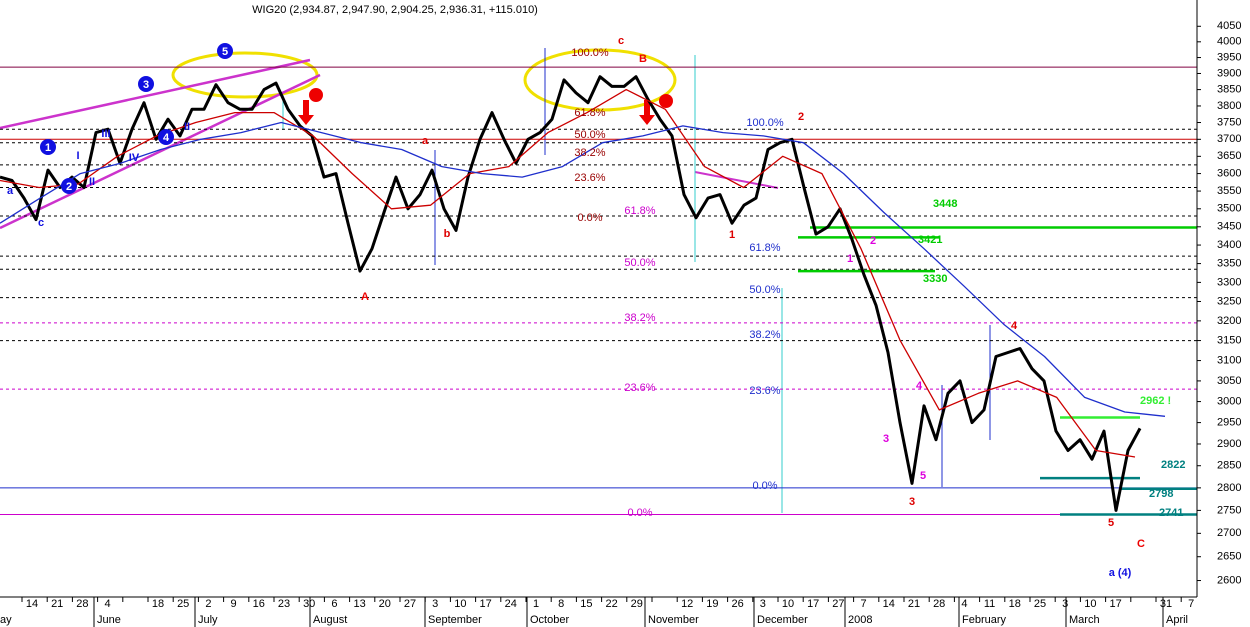  Describe the element at coordinates (359, 604) in the screenshot. I see `x-tick-label: 13` at that location.